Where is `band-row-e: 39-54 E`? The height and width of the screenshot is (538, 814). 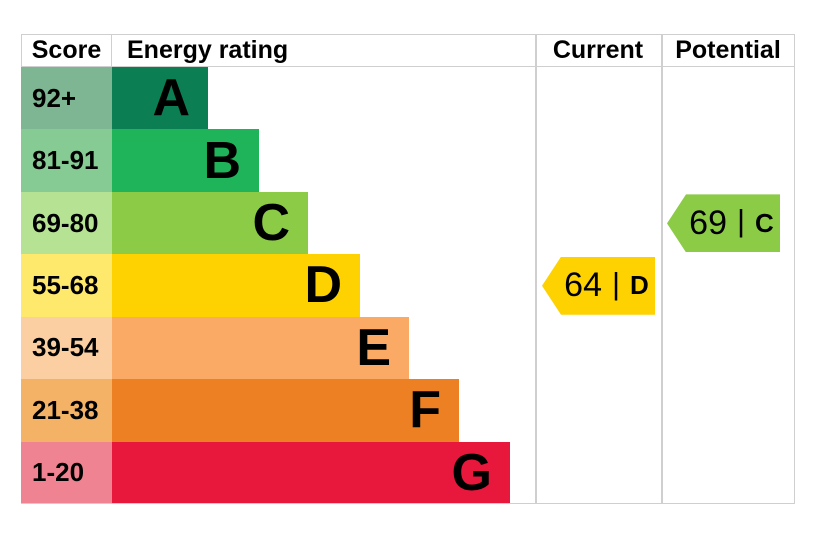 band-row-e: 39-54 E is located at coordinates (408, 348).